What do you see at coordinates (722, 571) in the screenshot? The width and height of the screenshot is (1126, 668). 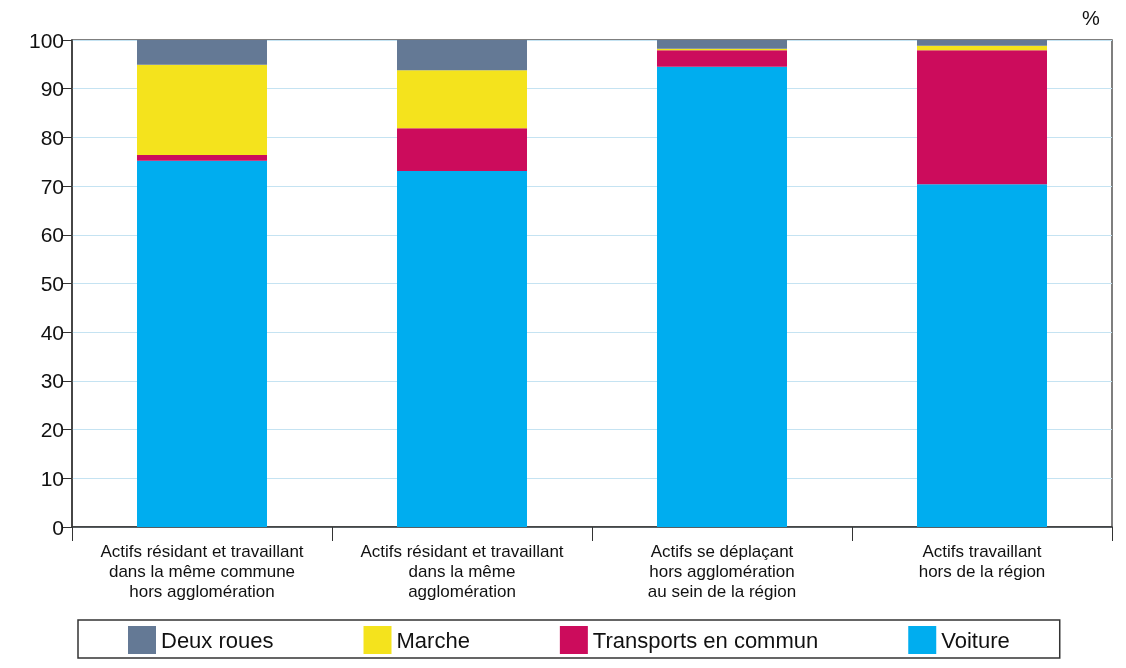 I see `x-tick-label: Actifs se déplaçant hors agglomération au sein de la région` at bounding box center [722, 571].